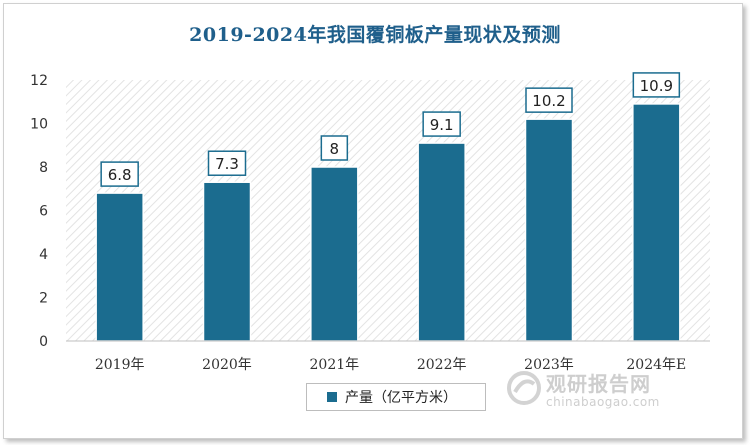 Image resolution: width=750 pixels, height=445 pixels. Describe the element at coordinates (598, 384) in the screenshot. I see `watermark-text: 观研报告网` at that location.